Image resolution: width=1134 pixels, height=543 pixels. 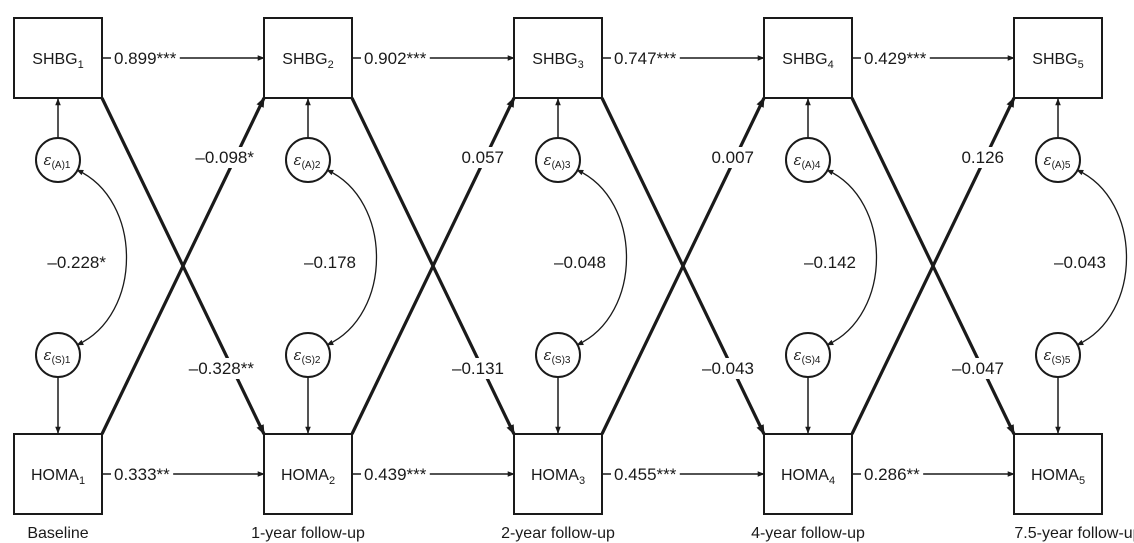 I want to click on shbg-residual-label: ε(A)1, so click(x=57, y=161).